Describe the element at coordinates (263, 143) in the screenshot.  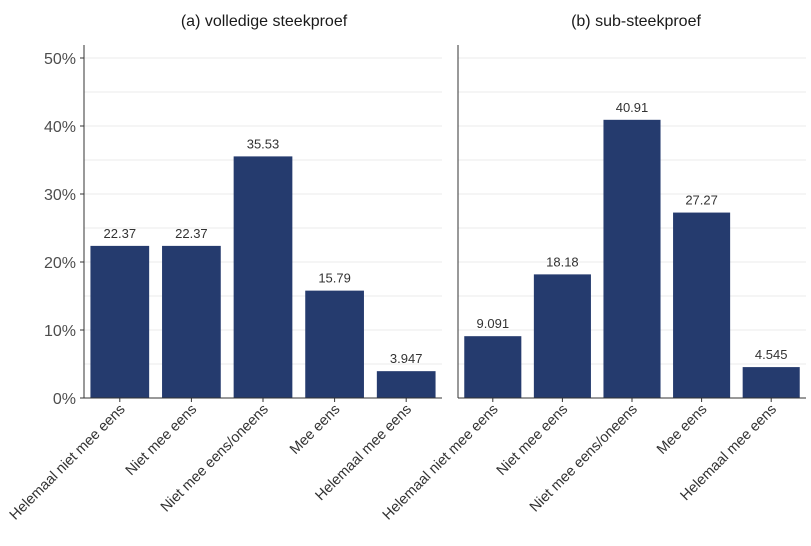
I see `data-label: 35.53` at that location.